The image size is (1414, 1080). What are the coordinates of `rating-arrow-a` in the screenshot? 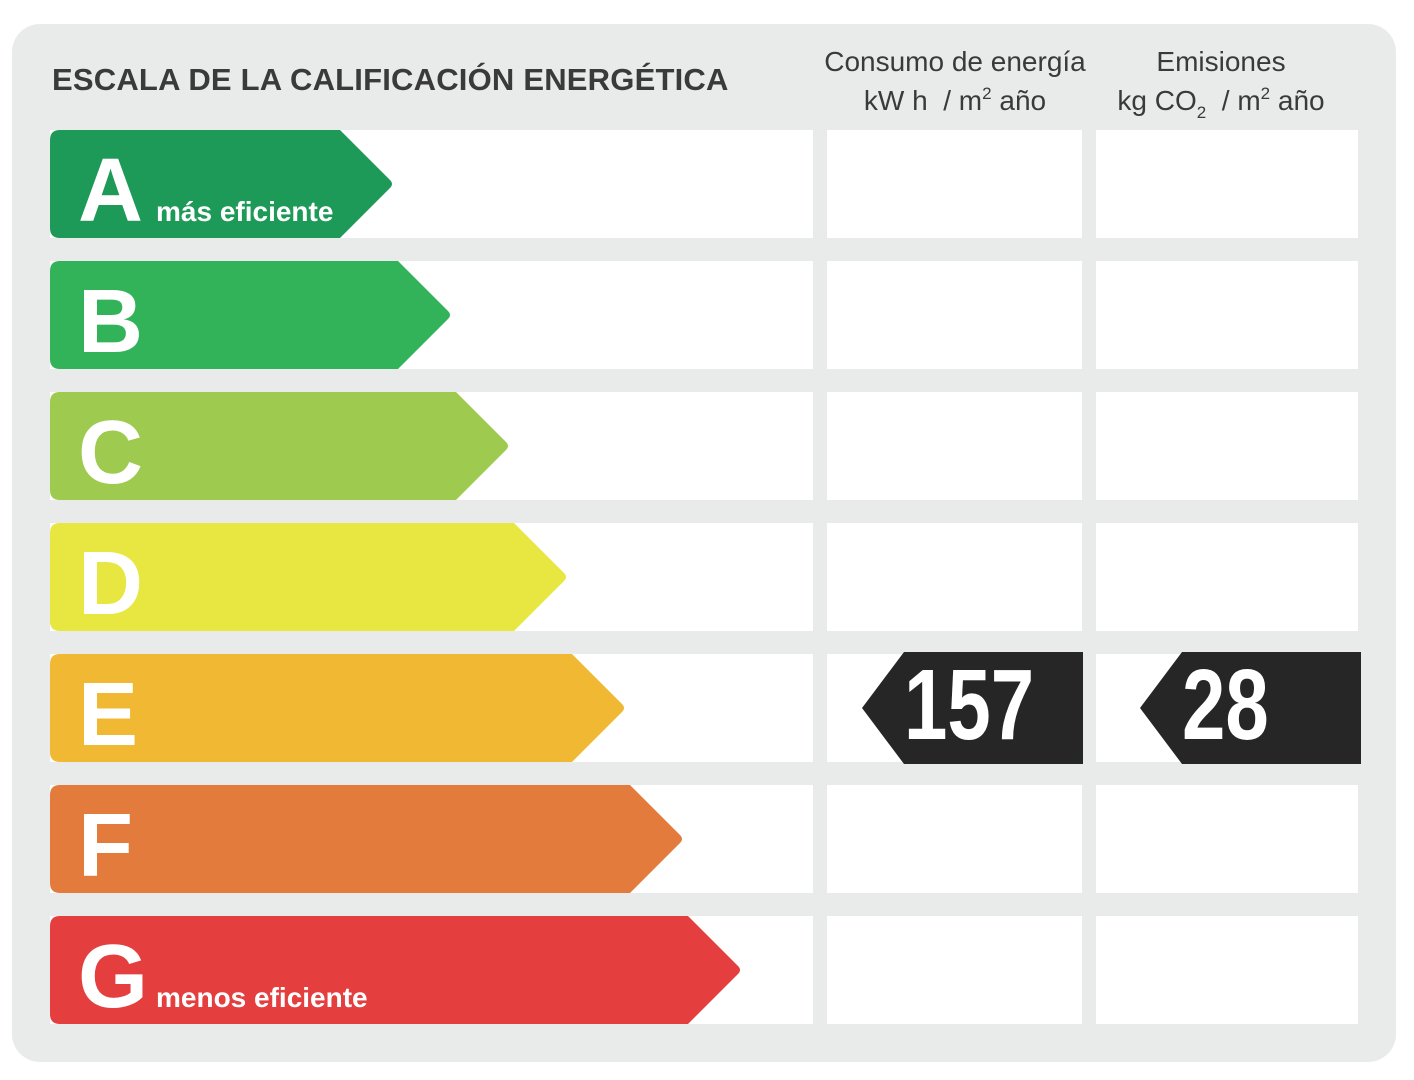 It's located at (222, 184).